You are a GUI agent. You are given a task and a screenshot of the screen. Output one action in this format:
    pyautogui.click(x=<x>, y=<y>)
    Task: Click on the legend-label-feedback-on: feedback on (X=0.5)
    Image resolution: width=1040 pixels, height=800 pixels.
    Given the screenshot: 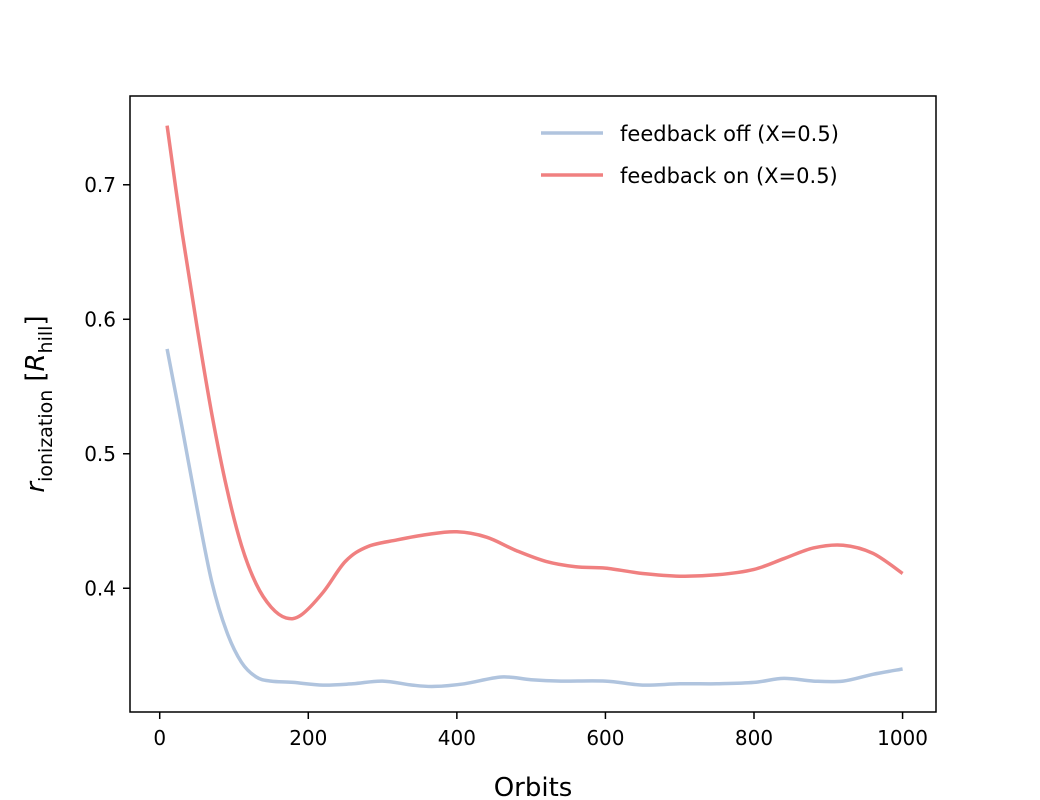 What is the action you would take?
    pyautogui.click(x=729, y=176)
    